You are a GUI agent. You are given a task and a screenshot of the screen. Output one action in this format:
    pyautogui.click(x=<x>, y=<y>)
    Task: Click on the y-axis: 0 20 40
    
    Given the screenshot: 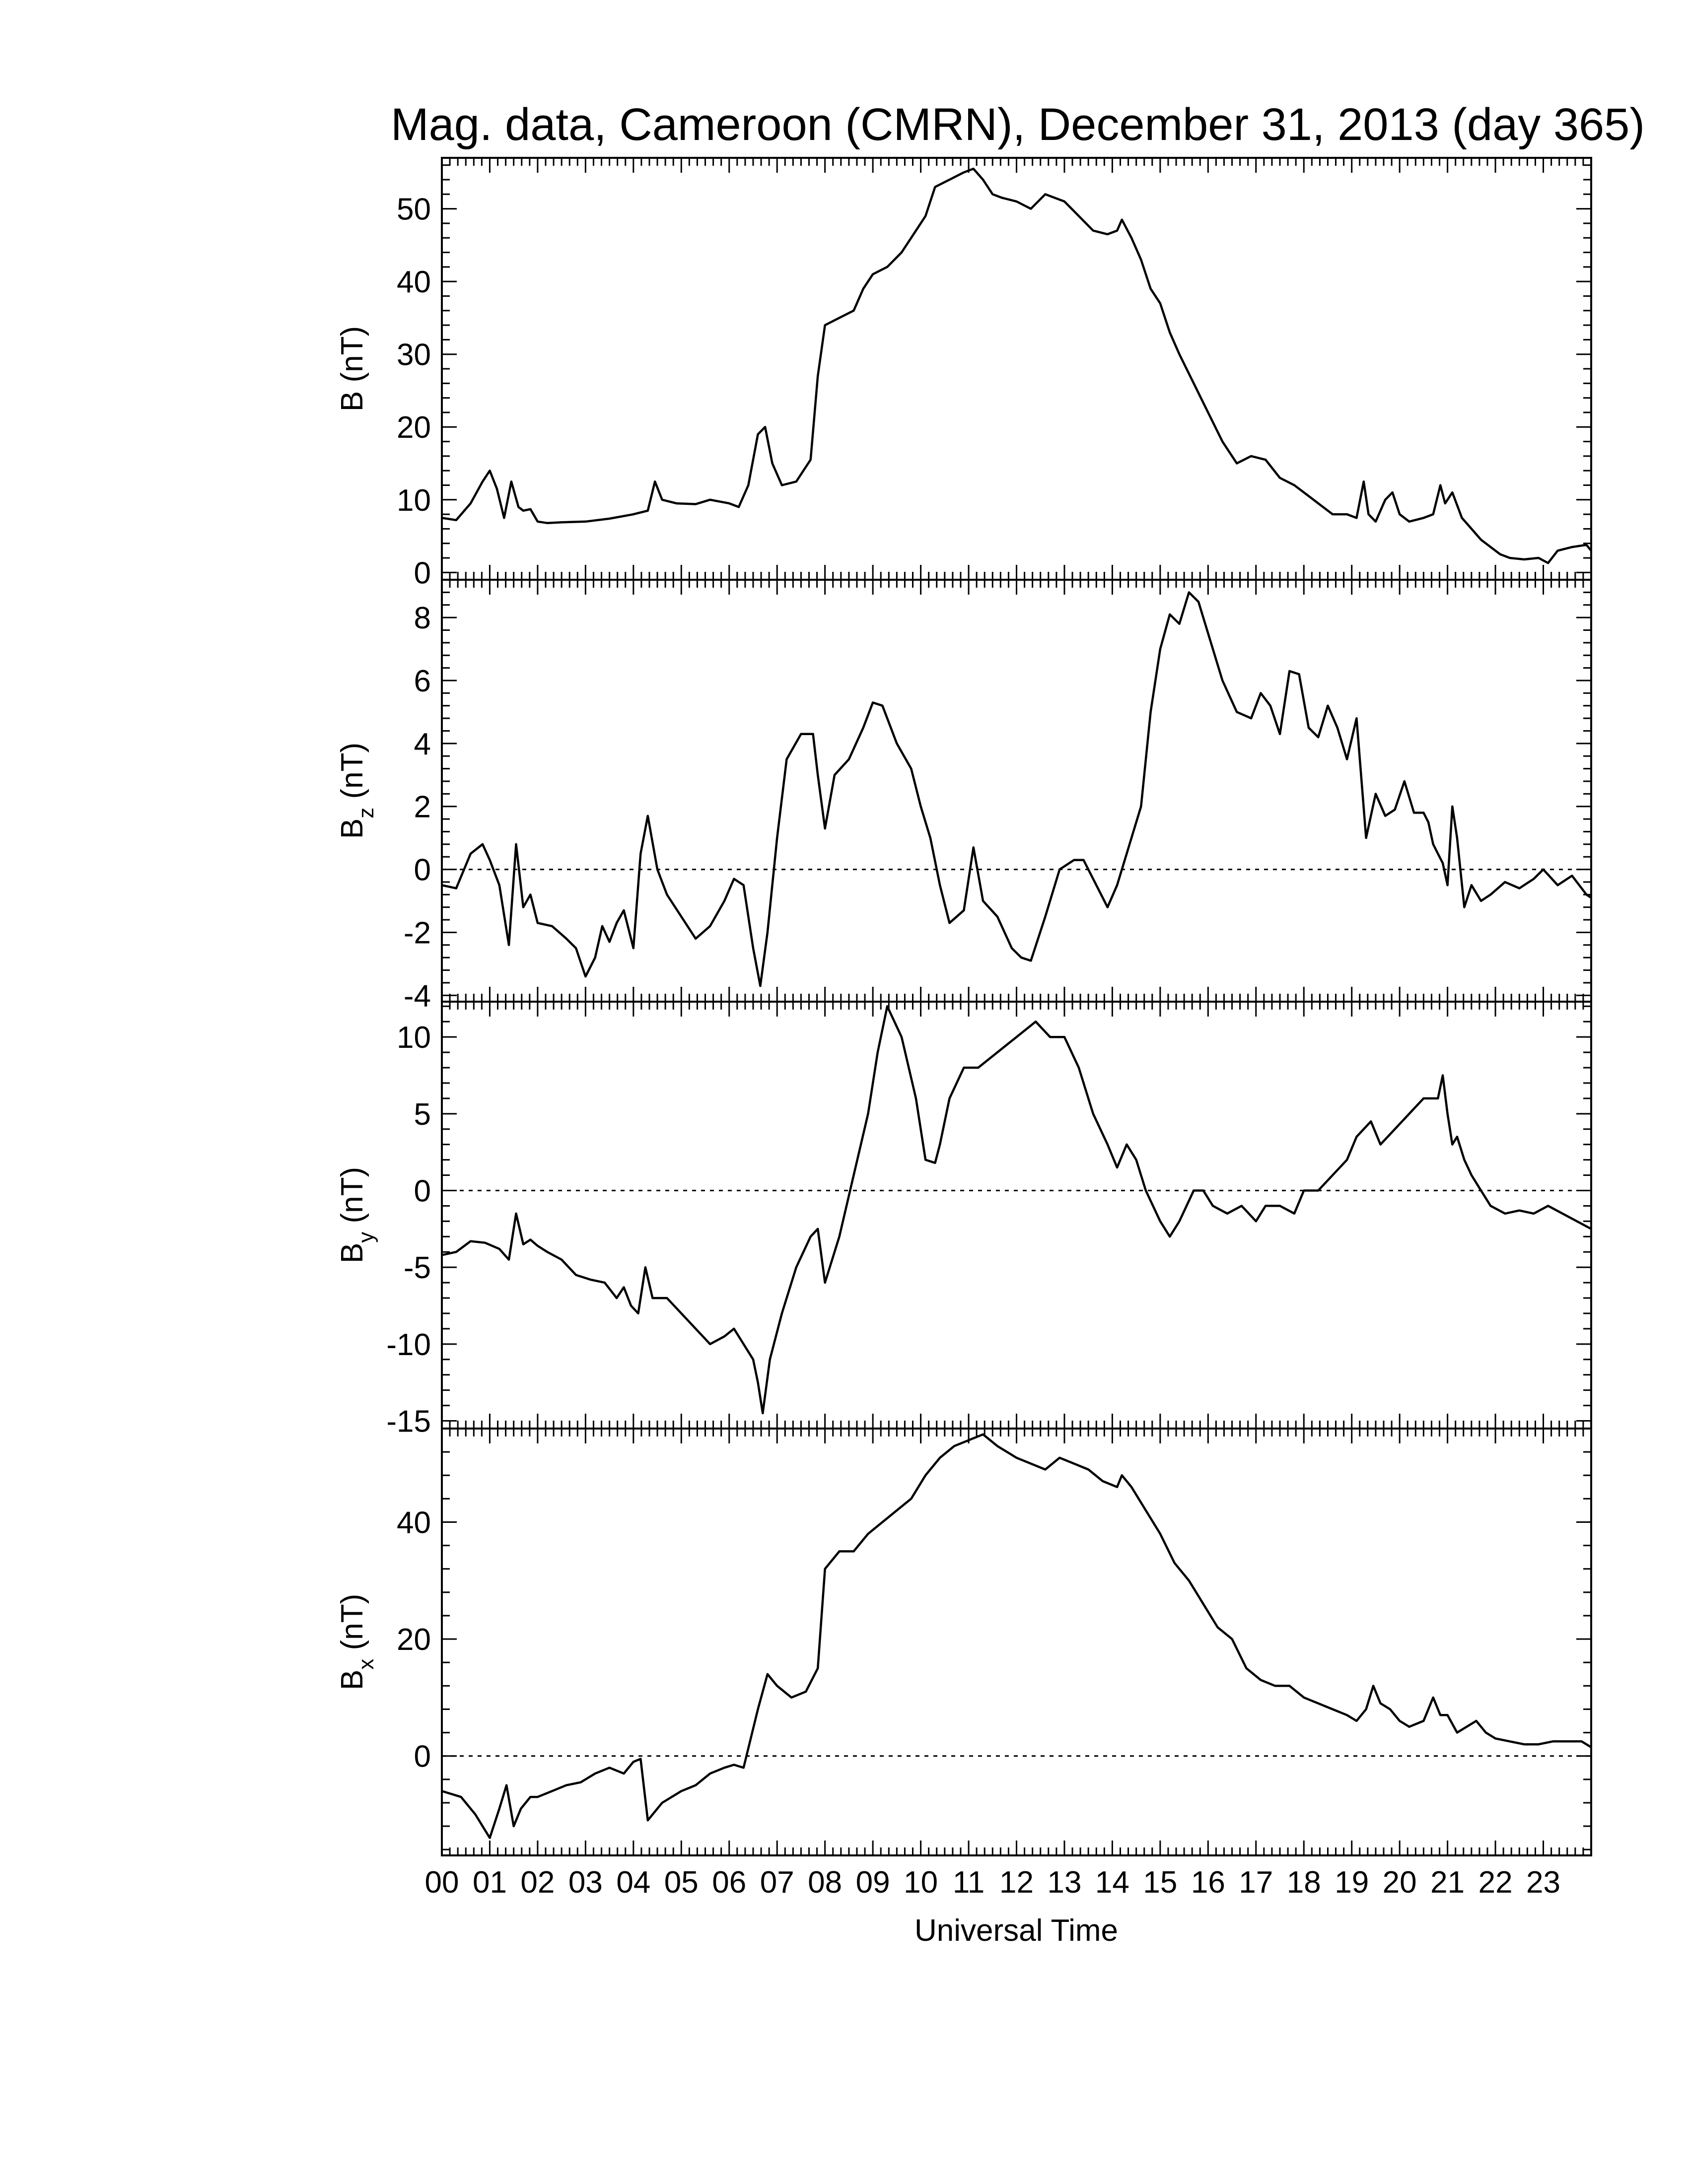 What is the action you would take?
    pyautogui.click(x=994, y=1639)
    